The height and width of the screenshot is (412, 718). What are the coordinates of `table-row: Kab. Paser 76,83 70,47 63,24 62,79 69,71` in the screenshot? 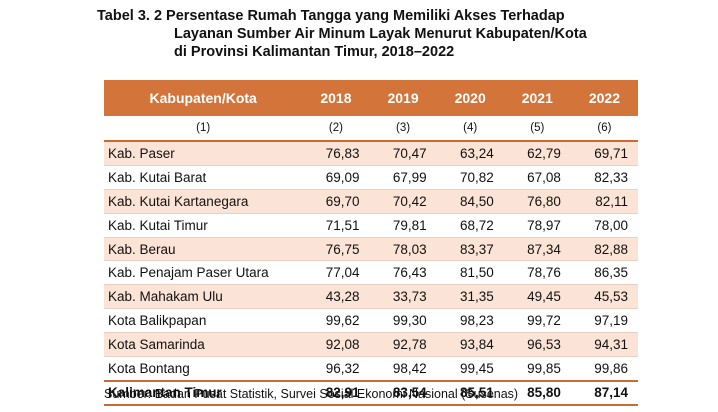 It's located at (371, 153).